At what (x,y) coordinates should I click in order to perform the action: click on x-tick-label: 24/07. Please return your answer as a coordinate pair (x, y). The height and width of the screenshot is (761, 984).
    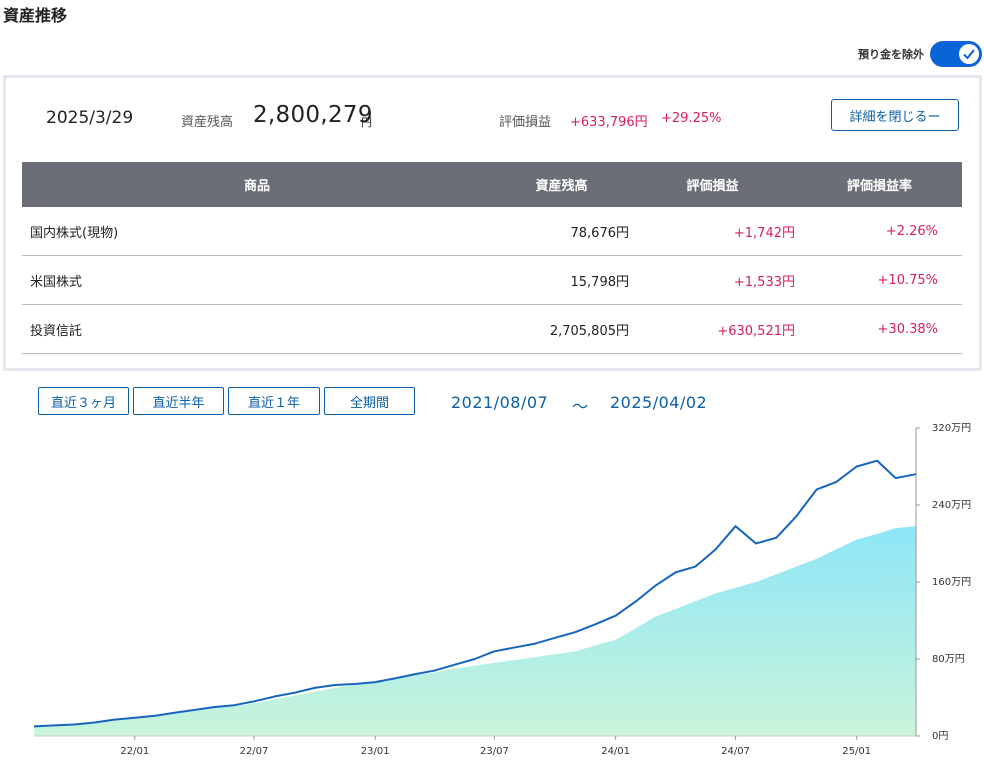
    Looking at the image, I should click on (735, 751).